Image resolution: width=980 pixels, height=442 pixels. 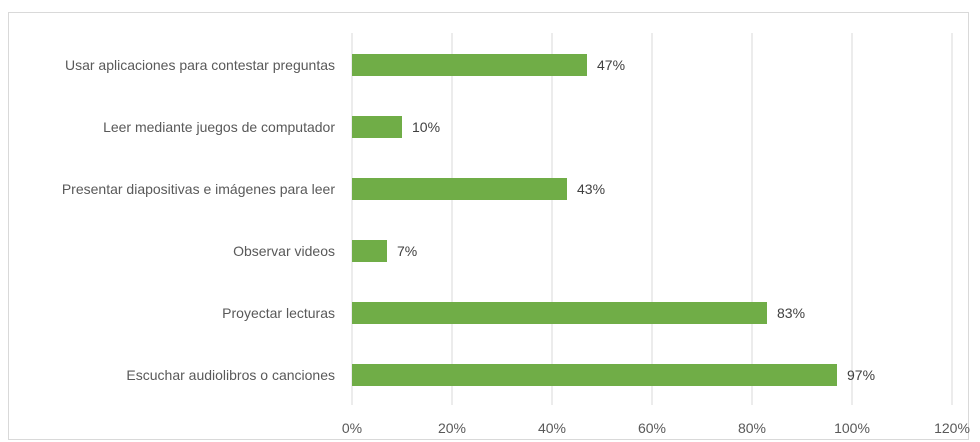 I want to click on x-tick-label: 40%, so click(x=552, y=428).